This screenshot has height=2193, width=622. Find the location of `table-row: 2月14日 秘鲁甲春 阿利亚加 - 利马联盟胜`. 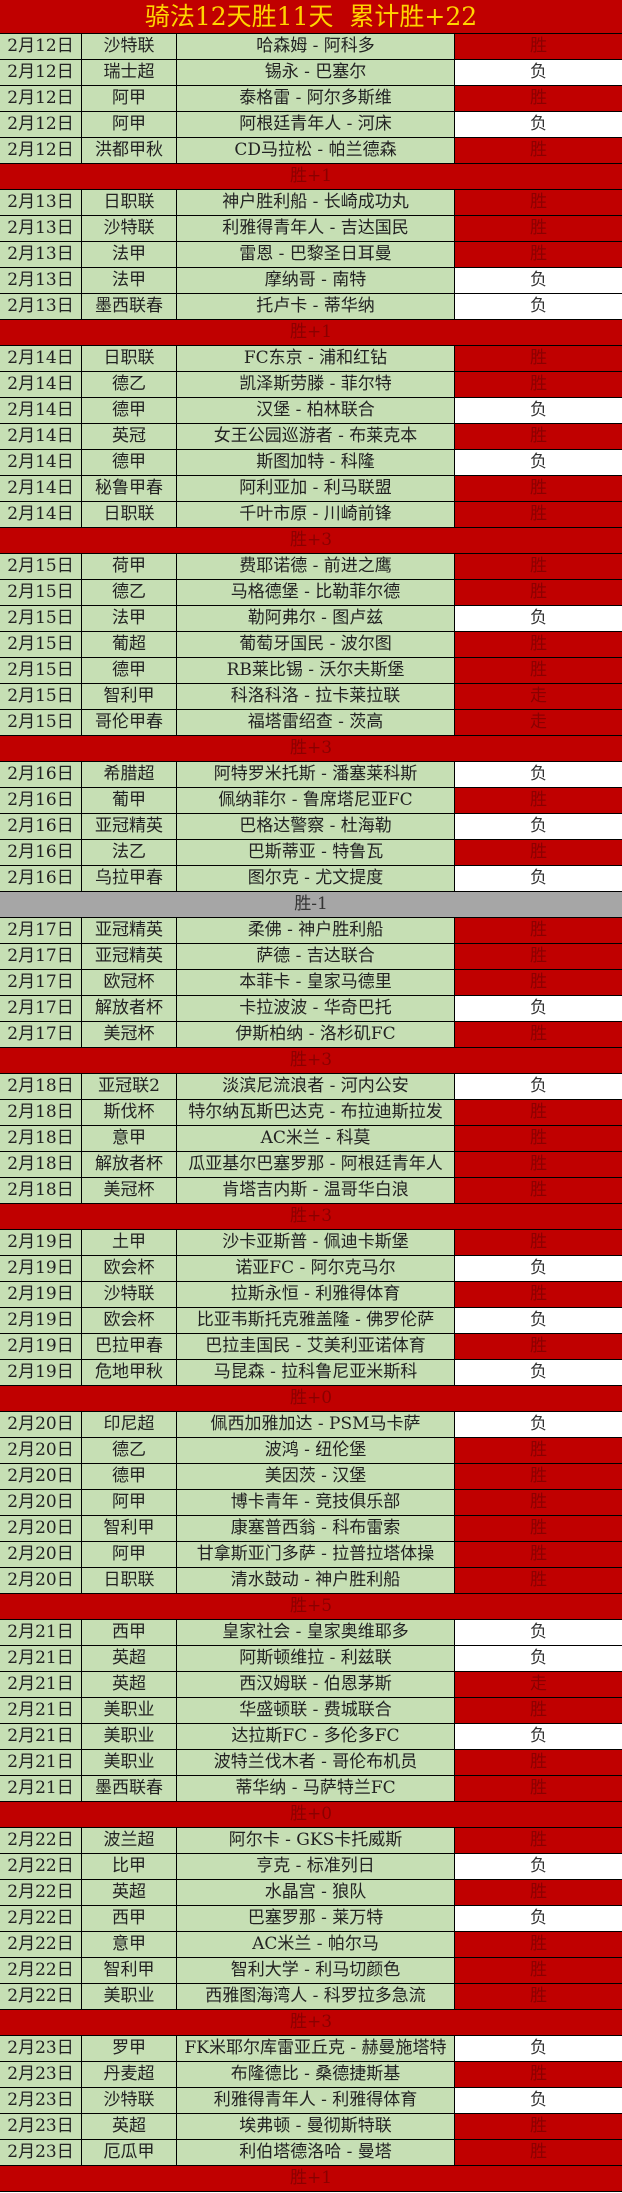

table-row: 2月14日 秘鲁甲春 阿利亚加 - 利马联盟胜 is located at coordinates (311, 489).